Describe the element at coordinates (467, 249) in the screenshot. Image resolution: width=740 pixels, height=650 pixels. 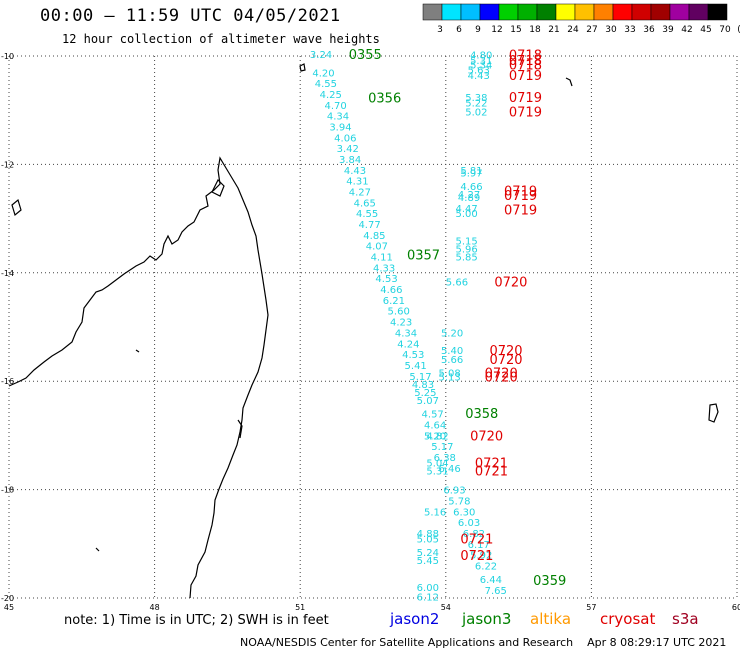
I see `swh-value: 5.96` at that location.